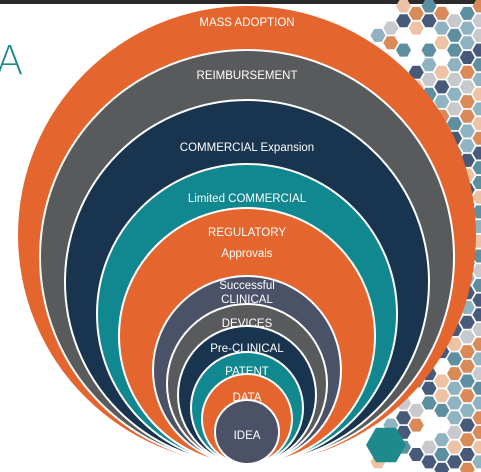 The width and height of the screenshot is (481, 472). What do you see at coordinates (386, 445) in the screenshot?
I see `hexagon-accent` at bounding box center [386, 445].